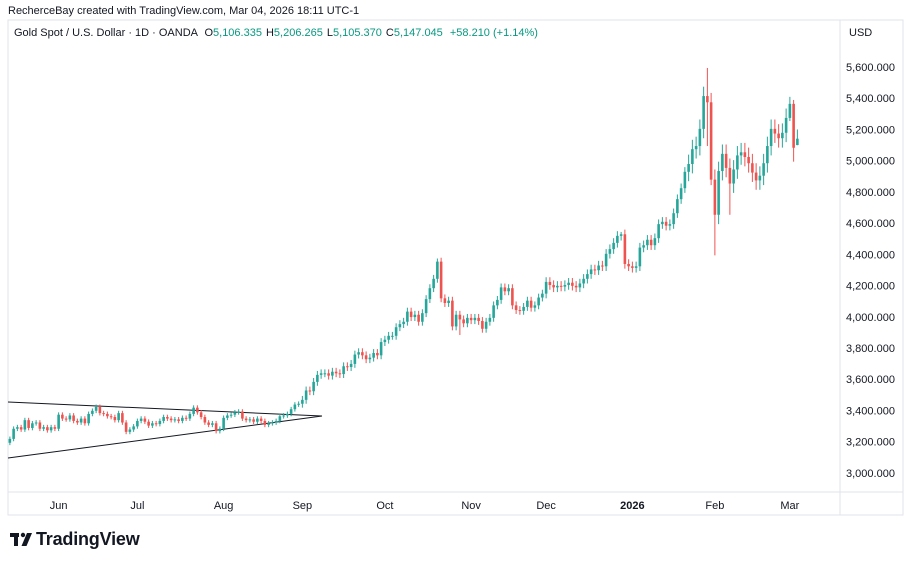  I want to click on x-tick-label: Aug, so click(224, 506).